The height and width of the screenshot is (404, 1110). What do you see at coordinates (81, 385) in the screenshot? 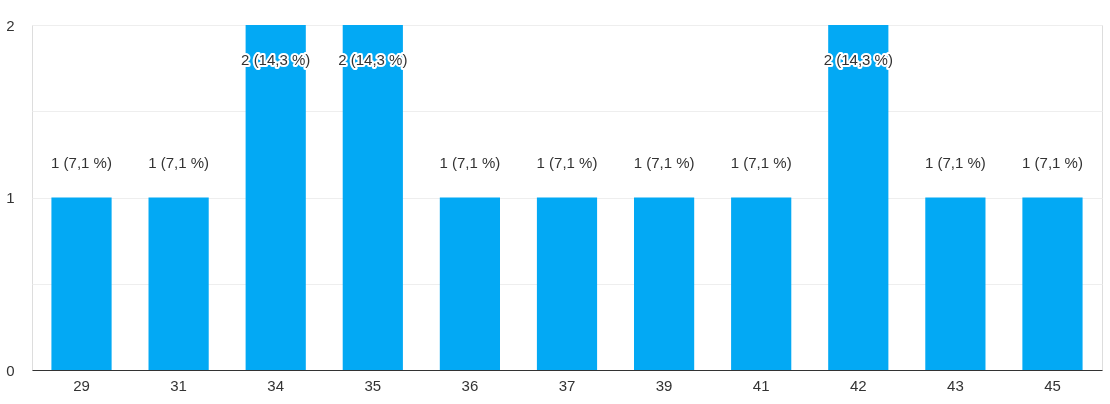
I see `x-tick-label: 29` at bounding box center [81, 385].